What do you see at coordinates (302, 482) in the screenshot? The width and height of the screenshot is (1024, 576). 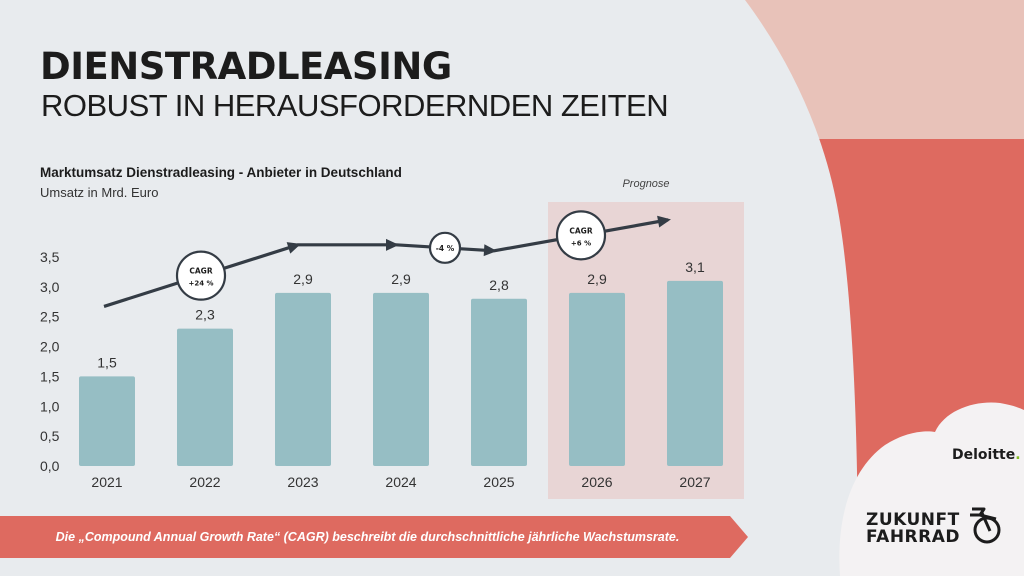 I see `x-tick-label: 2023` at bounding box center [302, 482].